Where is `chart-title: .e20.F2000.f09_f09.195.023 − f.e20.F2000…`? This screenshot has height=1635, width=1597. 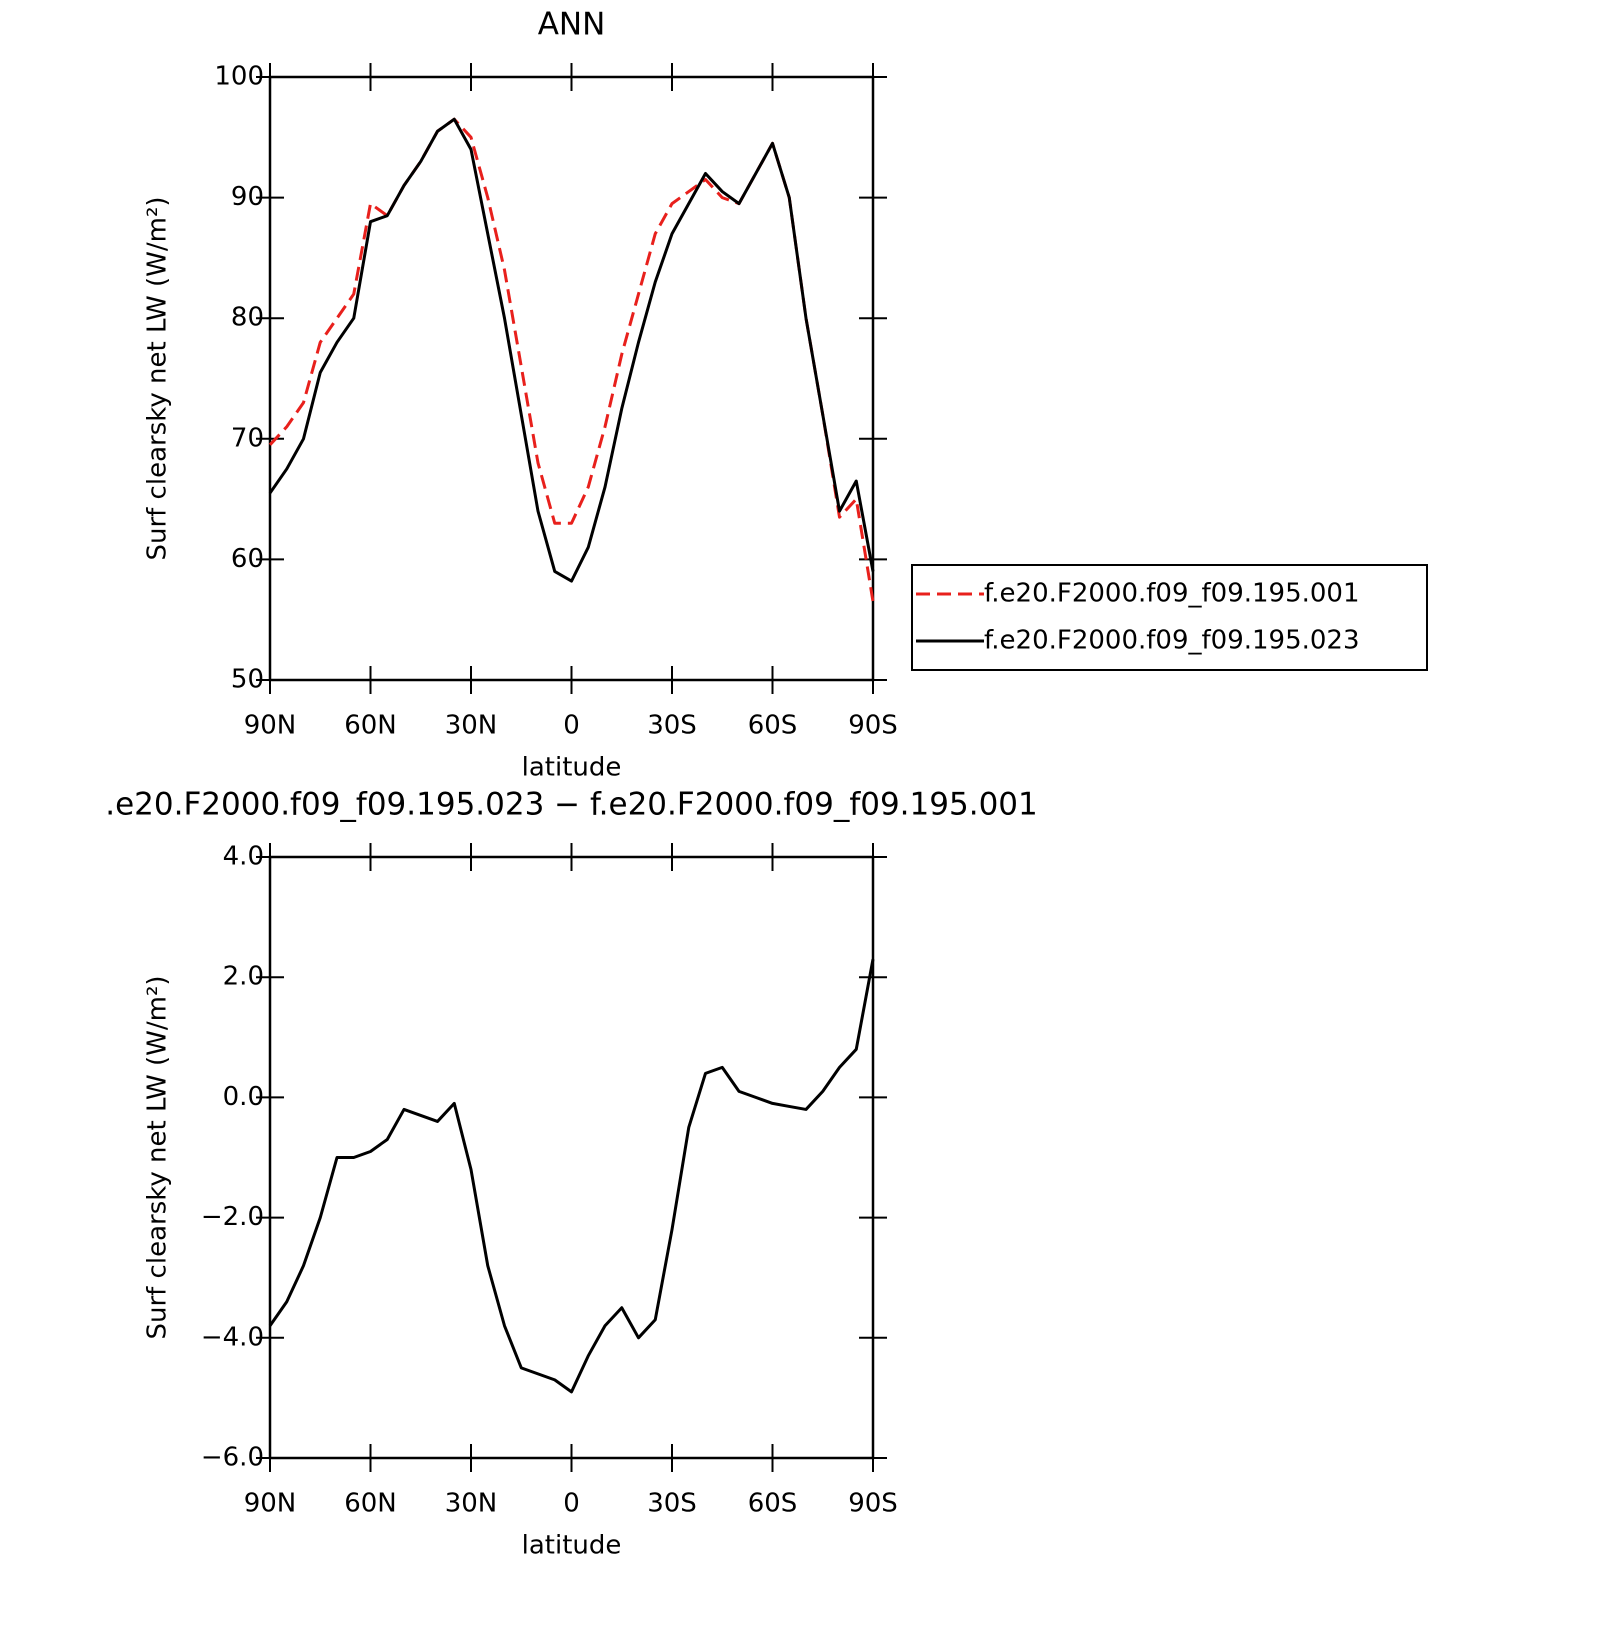 chart-title: .e20.F2000.f09_f09.195.023 − f.e20.F2000… is located at coordinates (571, 805).